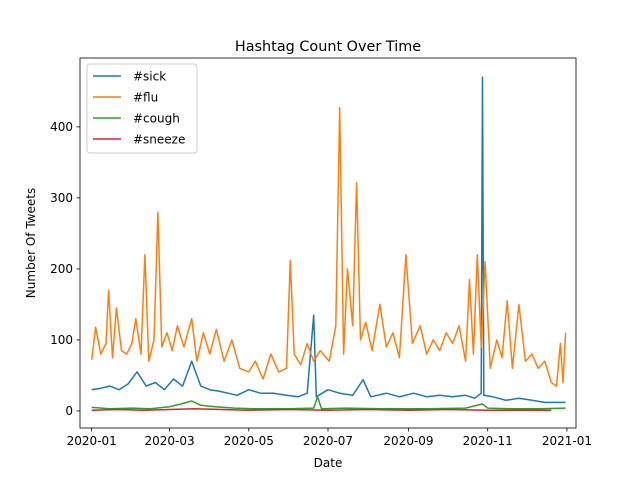  Describe the element at coordinates (31, 243) in the screenshot. I see `y-axis-label: Number Of Tweets` at that location.